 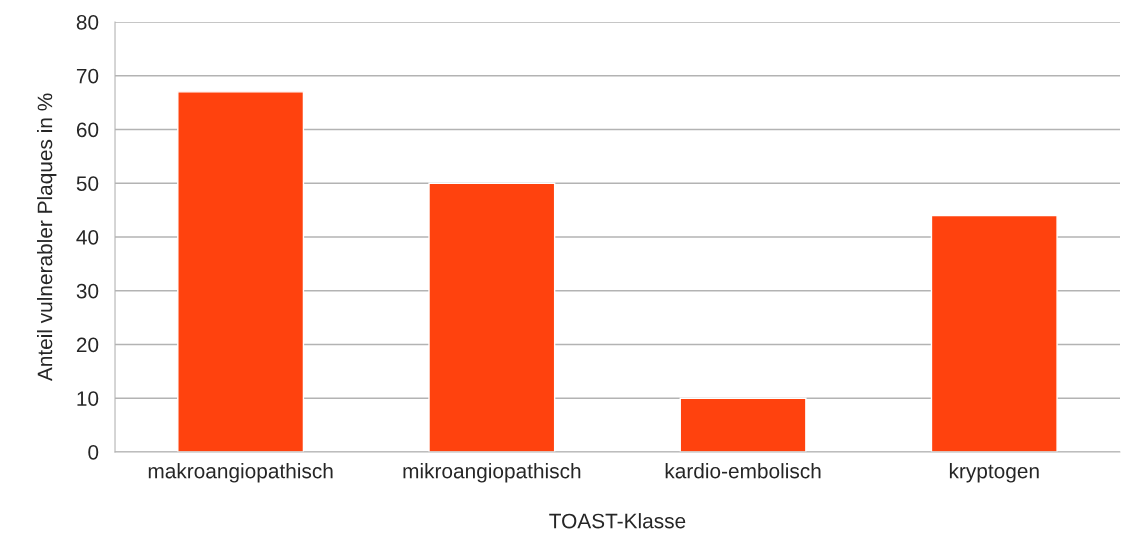 What do you see at coordinates (87, 130) in the screenshot?
I see `y-tick-label: 60` at bounding box center [87, 130].